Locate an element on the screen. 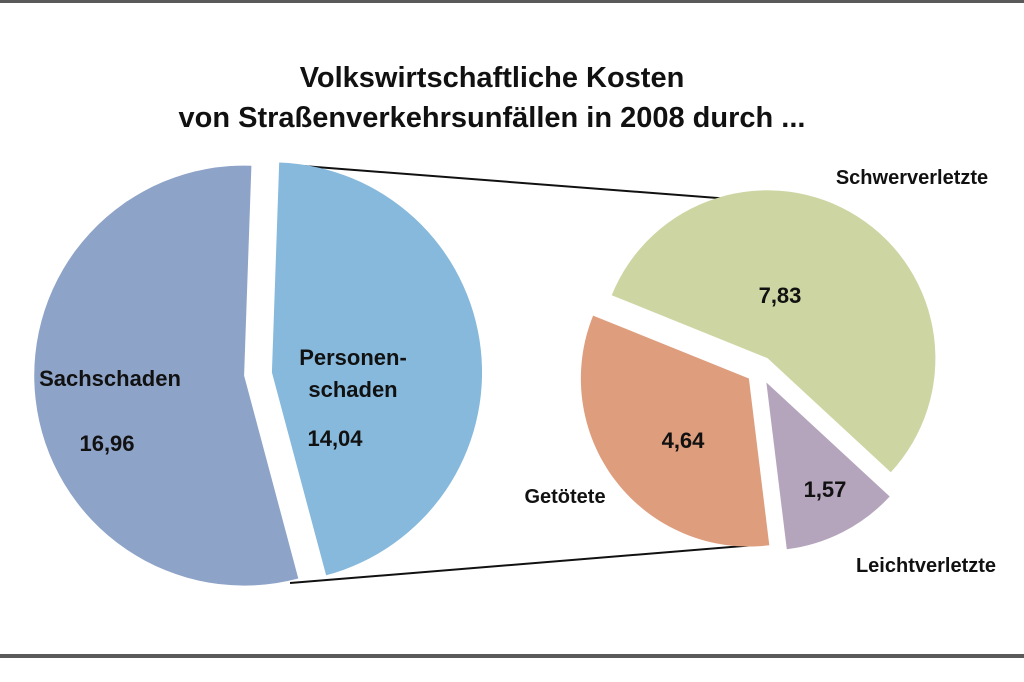  slice-label-personenschaden-line1: Personen- is located at coordinates (353, 357).